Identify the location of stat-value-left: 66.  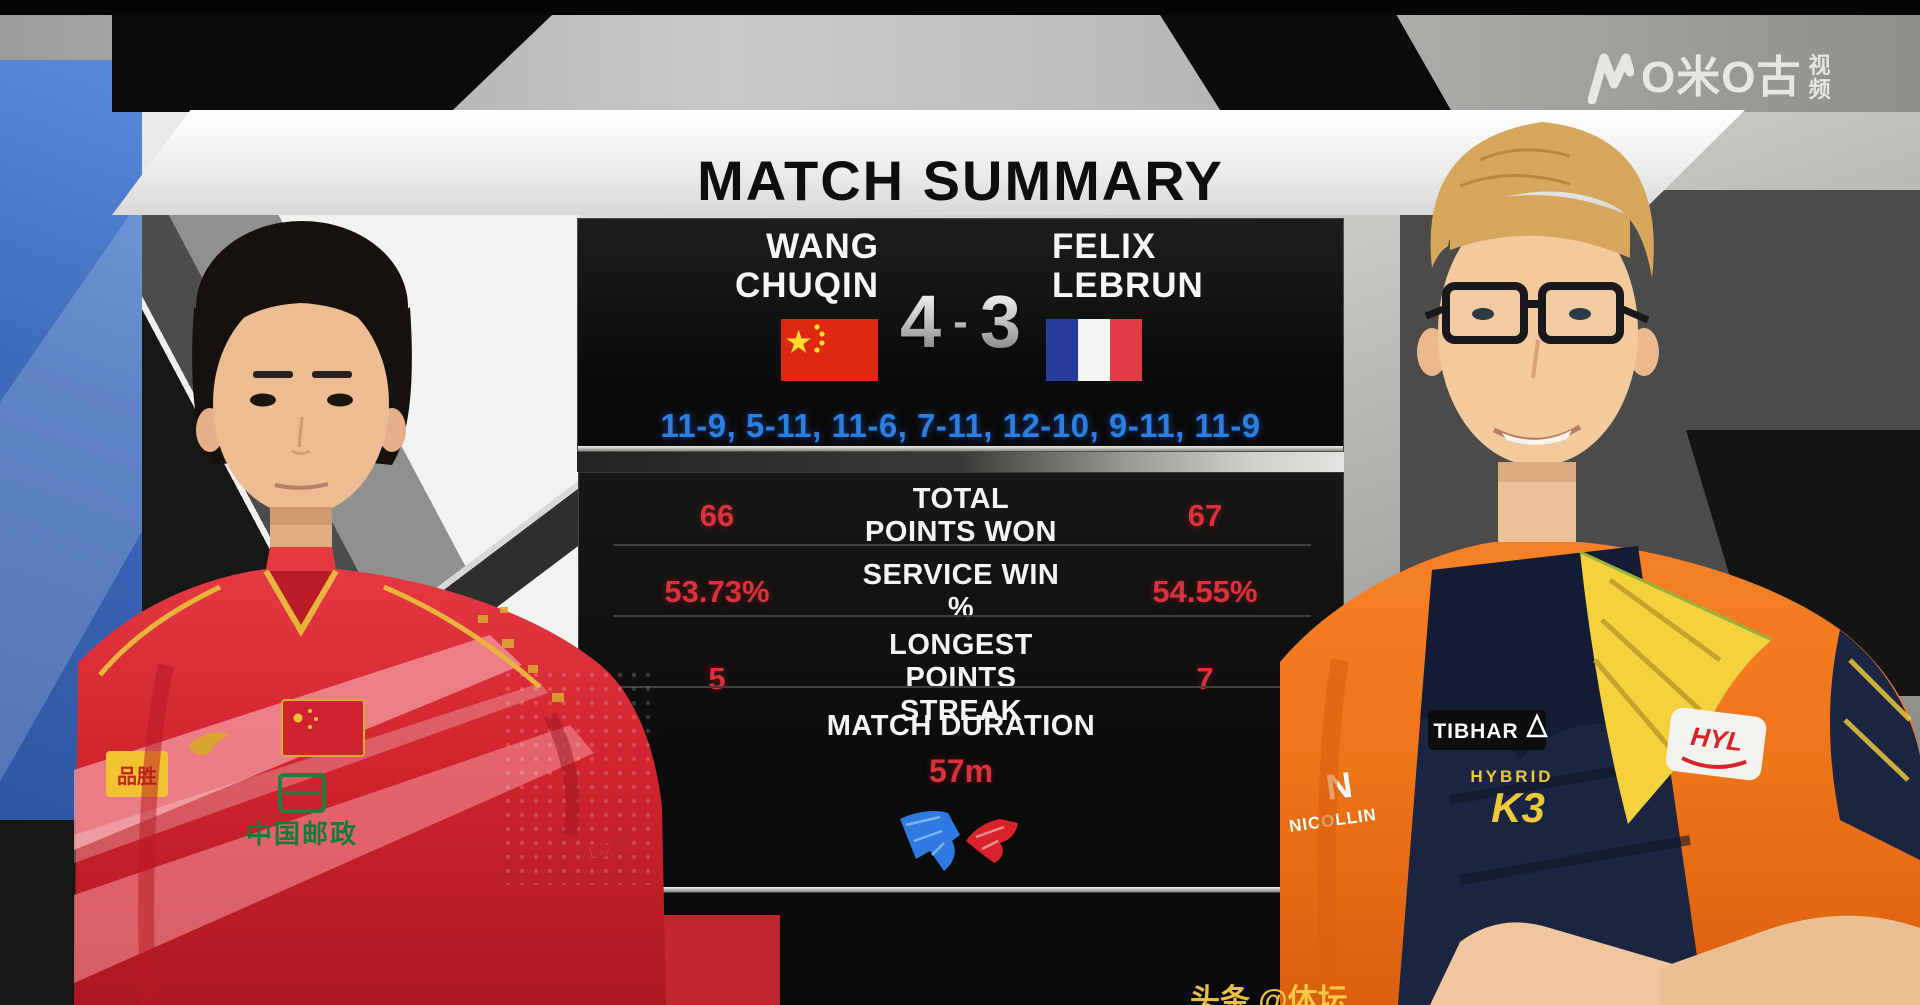
(717, 515).